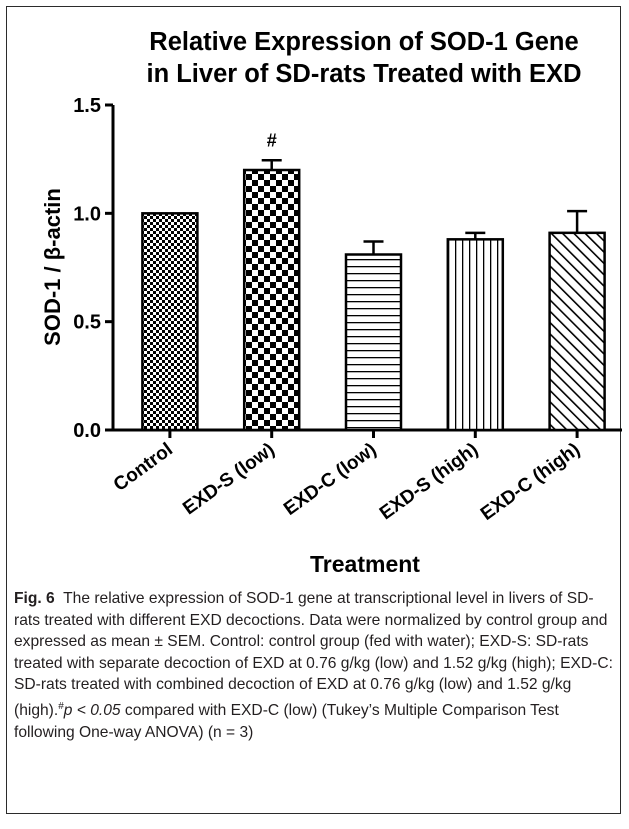  I want to click on caption-sig-p: p < 0.05, so click(92, 711).